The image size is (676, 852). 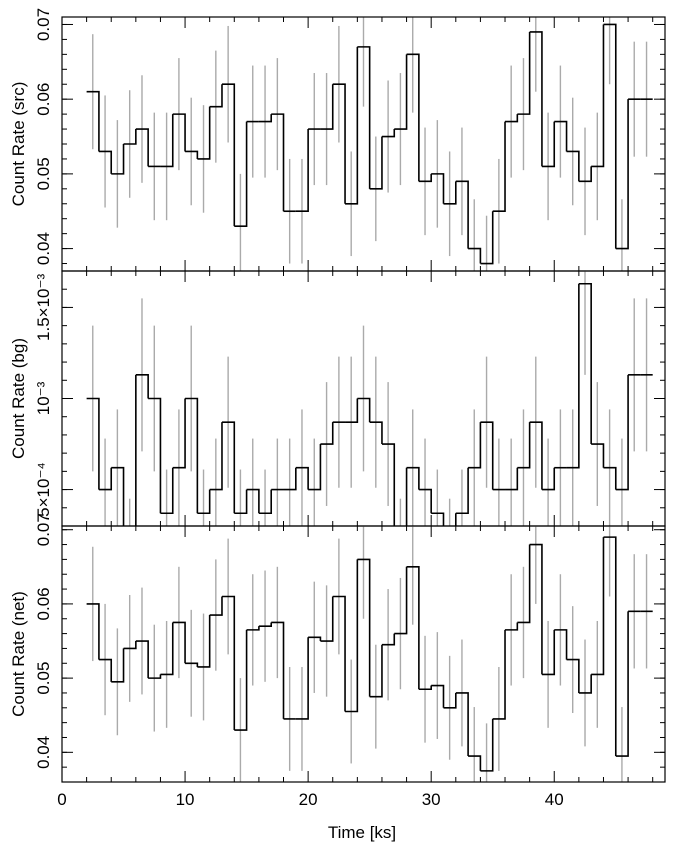 I want to click on y-tick-label: 0.04, so click(x=43, y=248).